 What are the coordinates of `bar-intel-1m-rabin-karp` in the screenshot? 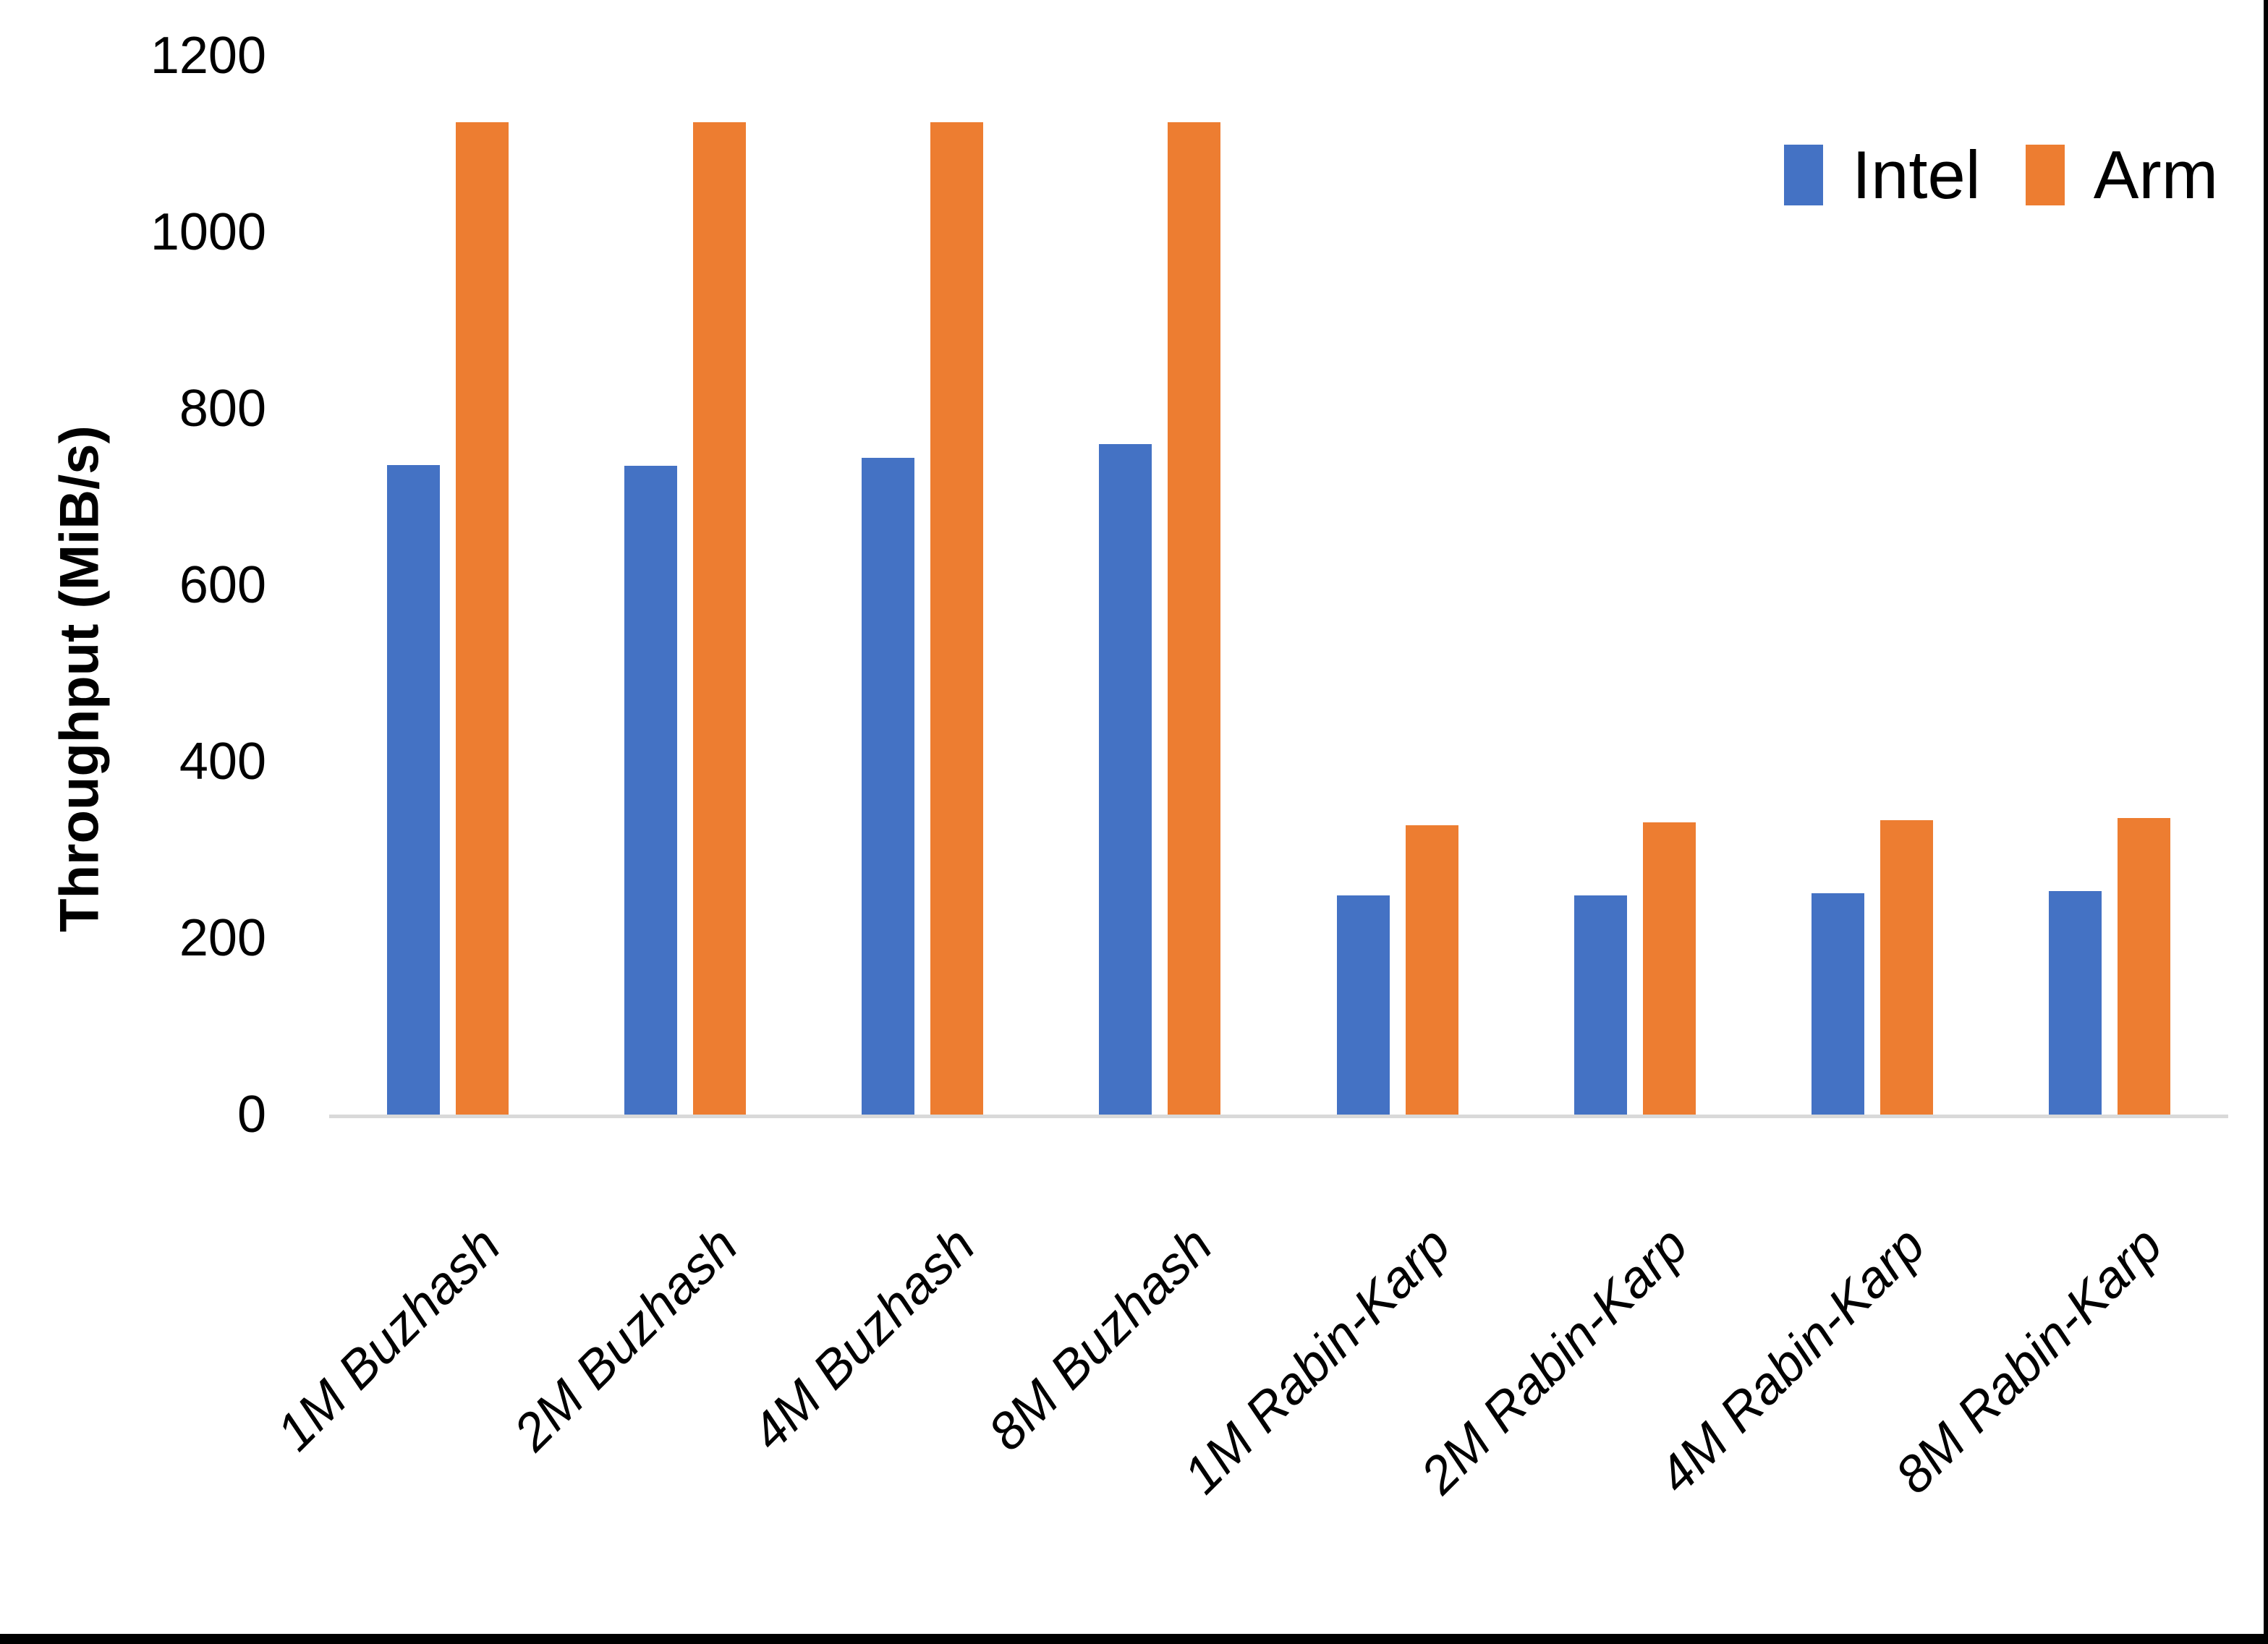 It's located at (1363, 1005).